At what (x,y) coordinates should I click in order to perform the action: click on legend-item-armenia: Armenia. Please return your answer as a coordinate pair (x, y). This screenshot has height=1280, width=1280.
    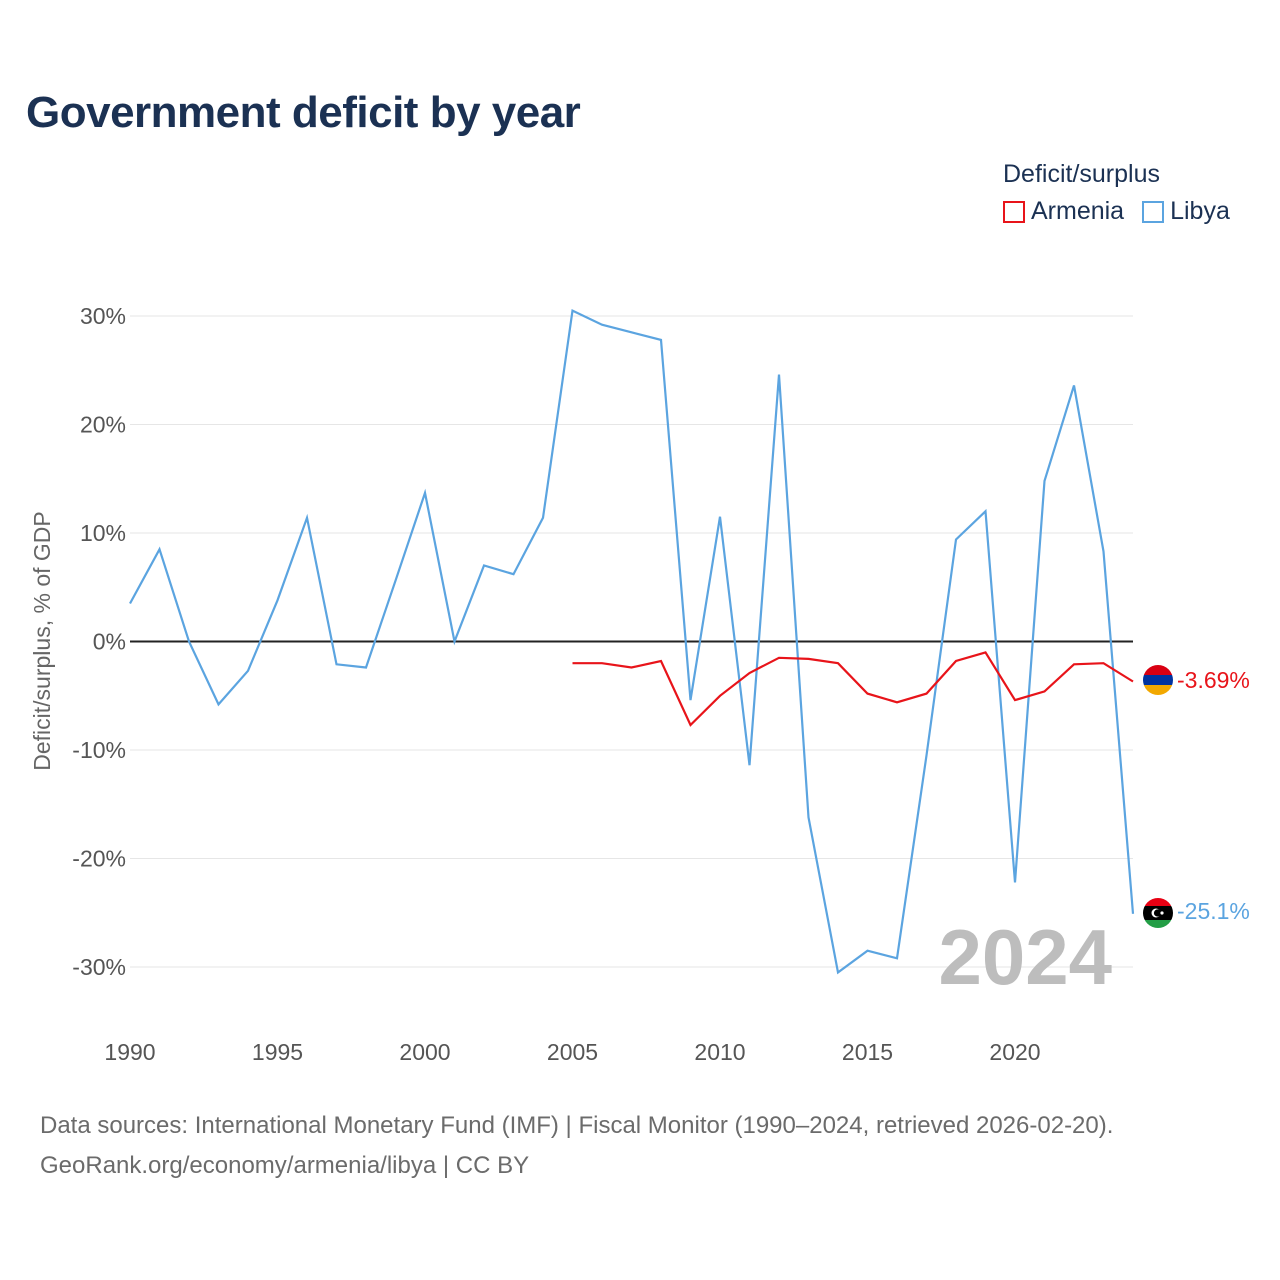
    Looking at the image, I should click on (1063, 211).